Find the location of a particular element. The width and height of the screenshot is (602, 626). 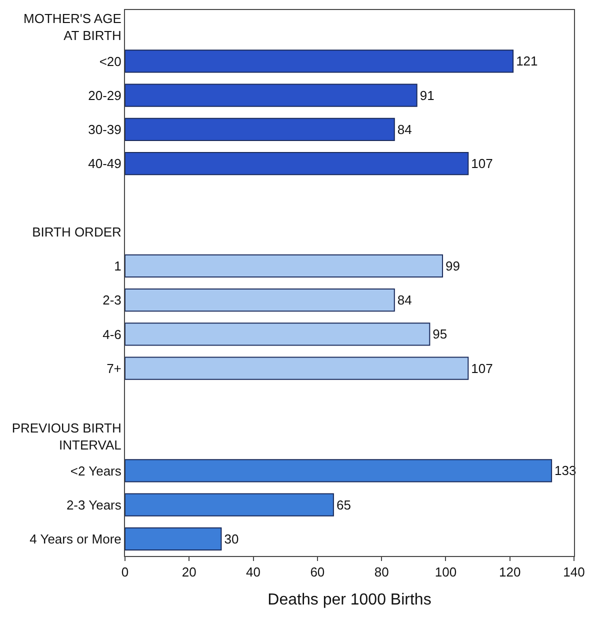

x-axis-title: Deaths per 1000 Births is located at coordinates (350, 599).